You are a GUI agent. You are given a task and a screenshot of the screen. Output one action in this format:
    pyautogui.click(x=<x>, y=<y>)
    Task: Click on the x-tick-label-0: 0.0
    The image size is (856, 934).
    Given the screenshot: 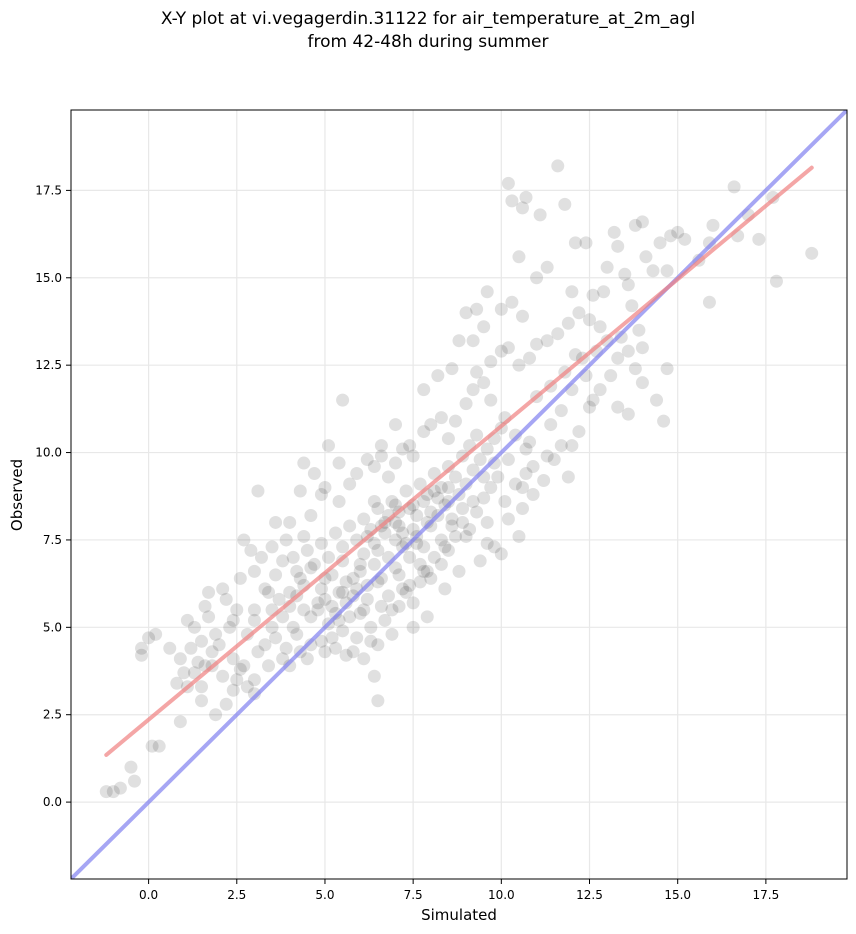 What is the action you would take?
    pyautogui.click(x=148, y=895)
    